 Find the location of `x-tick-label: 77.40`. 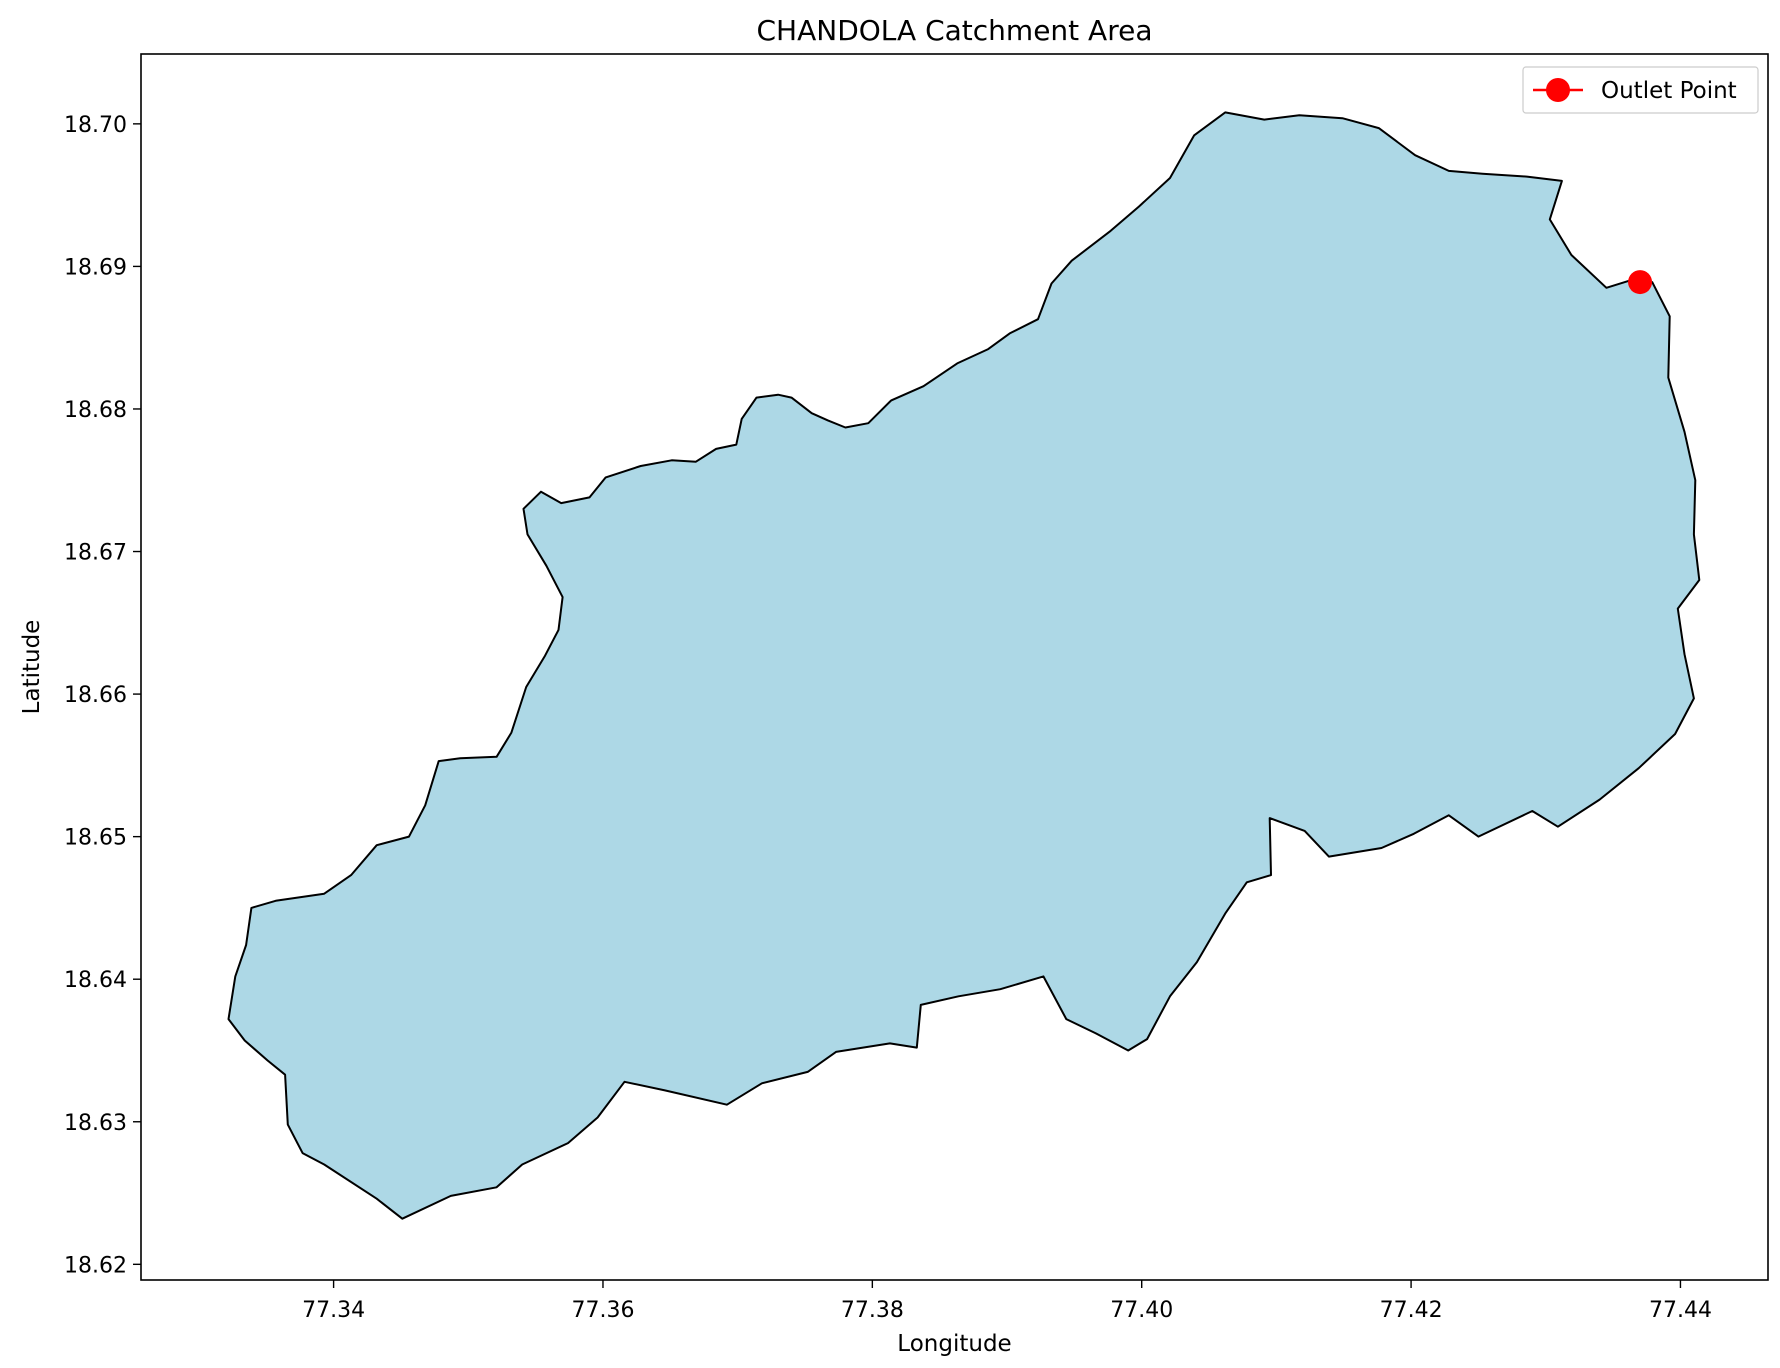

x-tick-label: 77.40 is located at coordinates (1141, 1310).